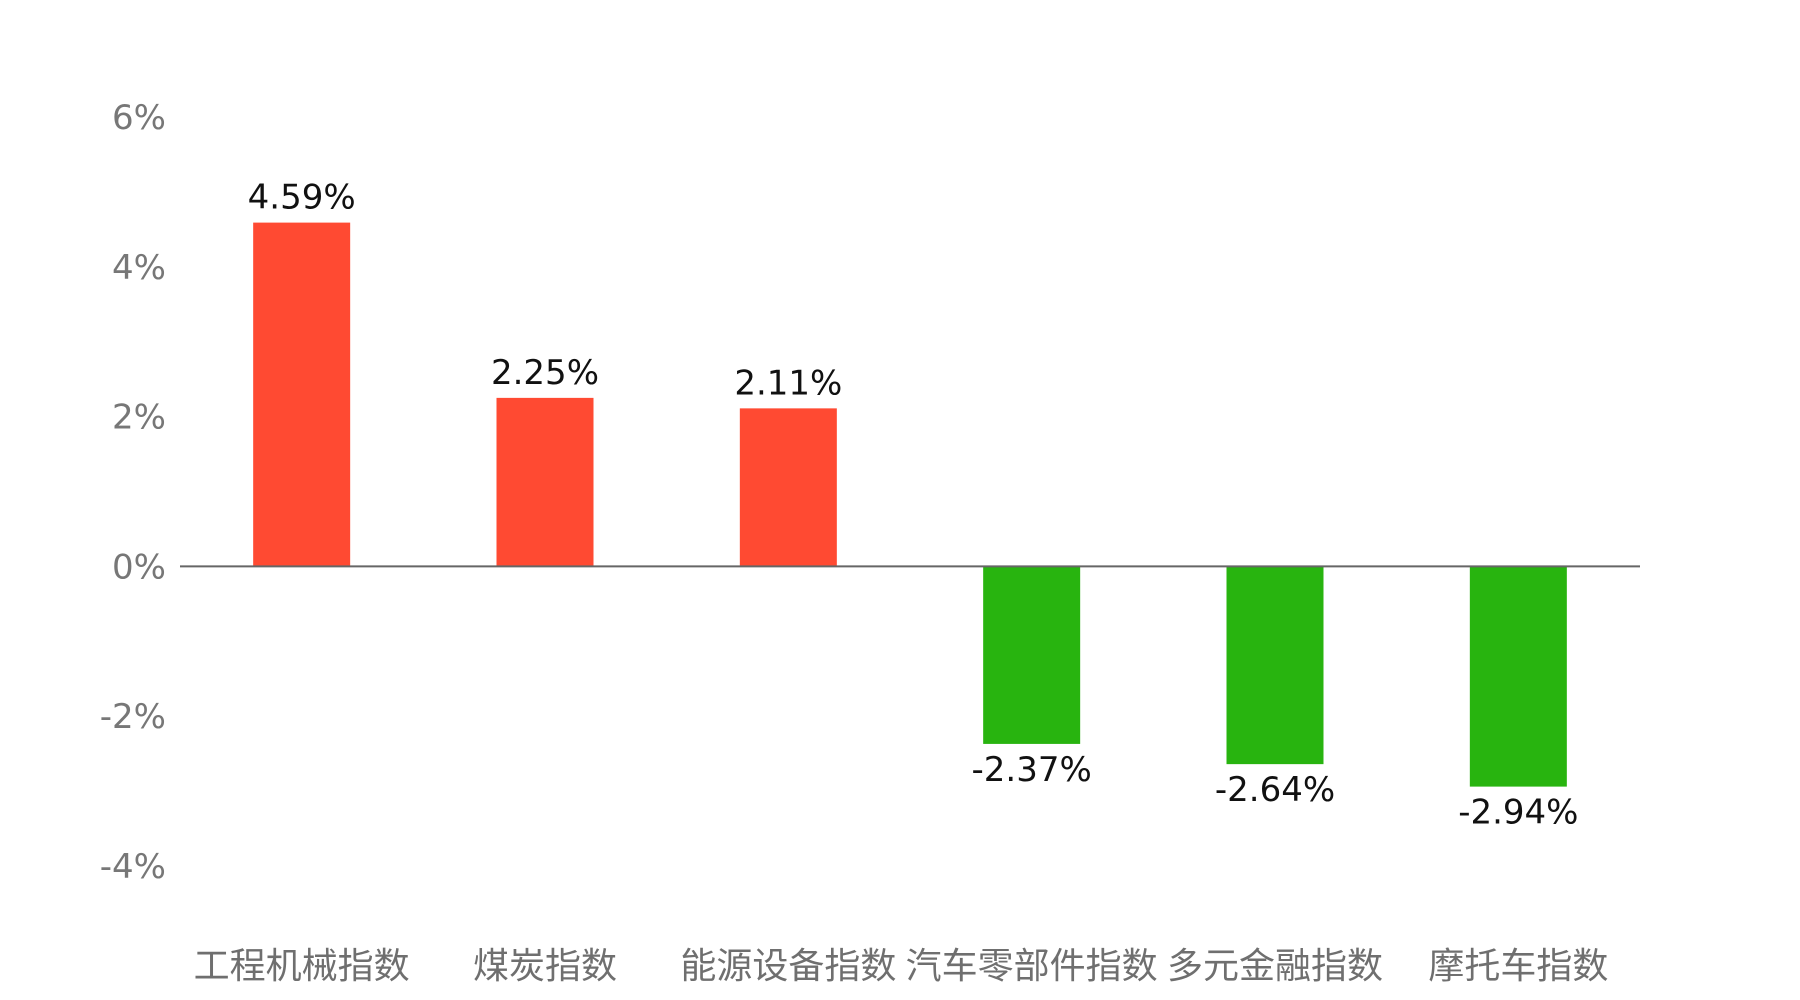 The image size is (1800, 1000). What do you see at coordinates (139, 567) in the screenshot?
I see `y-tick-label: 0%` at bounding box center [139, 567].